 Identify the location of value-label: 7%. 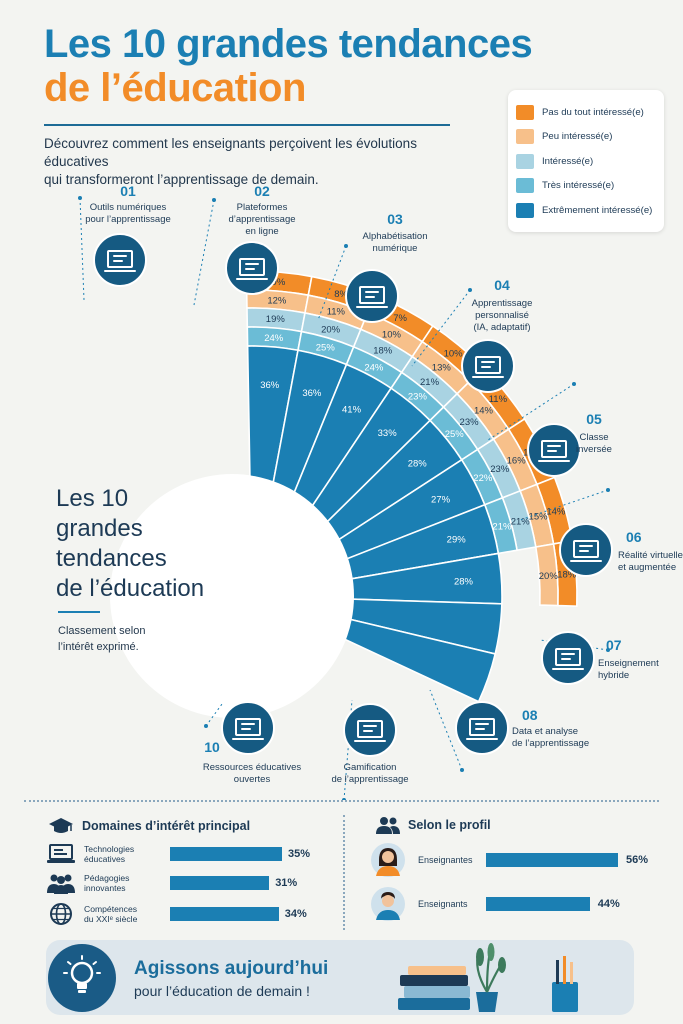
(400, 318).